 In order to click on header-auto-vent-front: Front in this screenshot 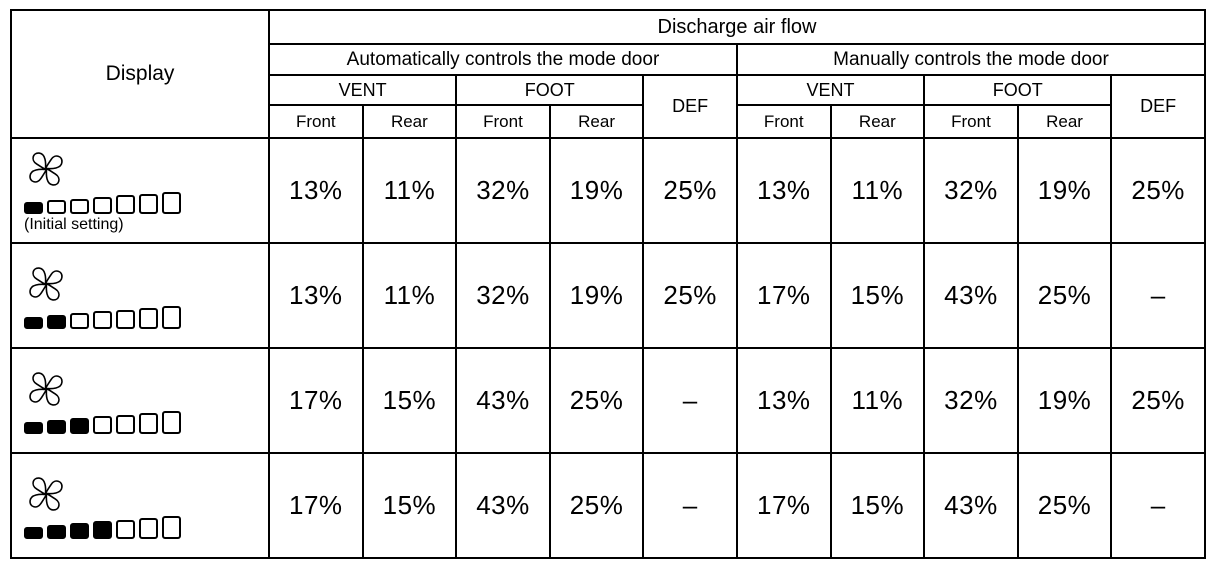, I will do `click(316, 121)`.